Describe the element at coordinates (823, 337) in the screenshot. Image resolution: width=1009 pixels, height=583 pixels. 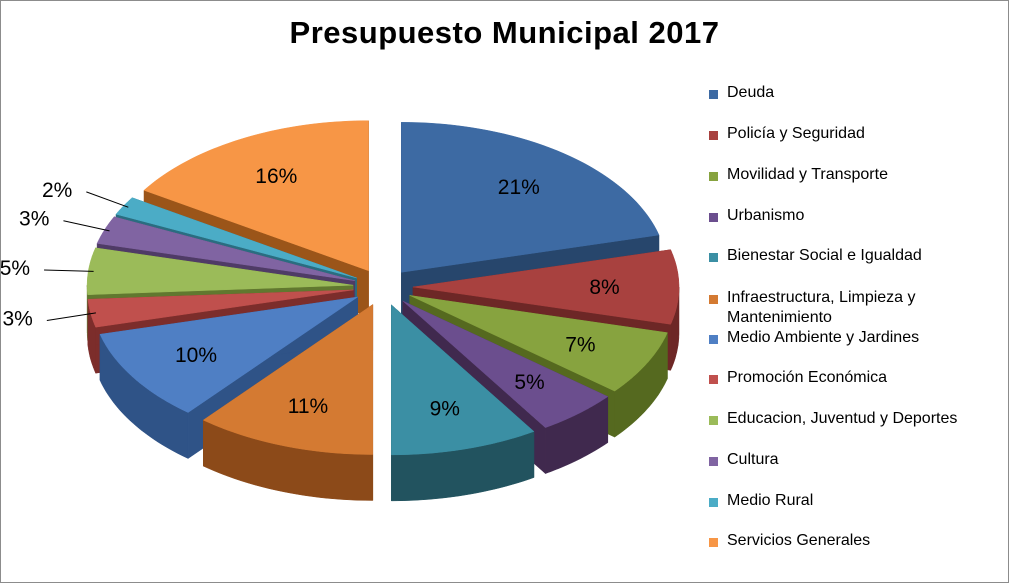
I see `legend-label: Medio Ambiente y Jardines` at that location.